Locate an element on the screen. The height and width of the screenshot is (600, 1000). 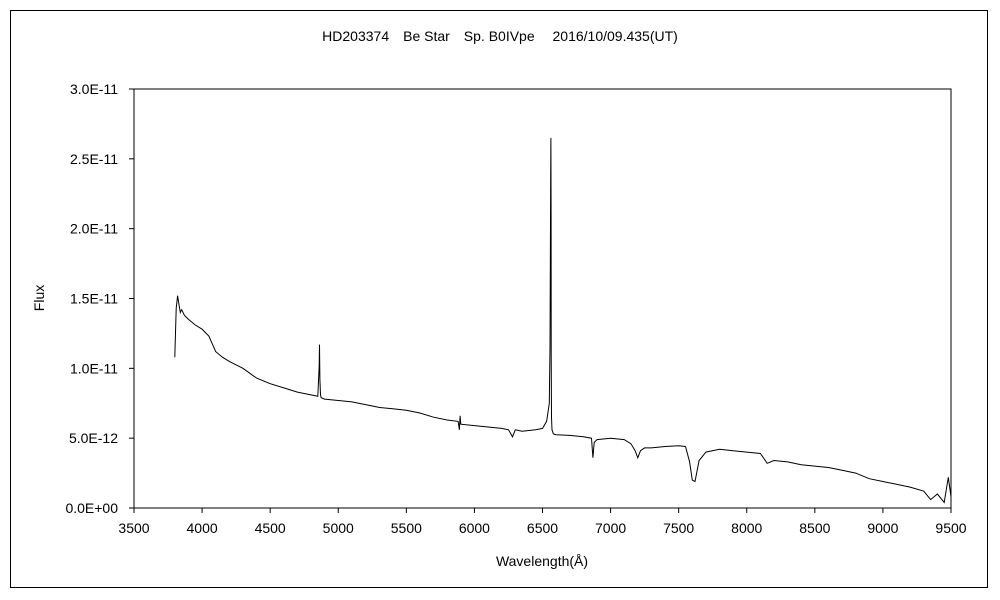
x-axis-label: Wavelength(Å) is located at coordinates (542, 561).